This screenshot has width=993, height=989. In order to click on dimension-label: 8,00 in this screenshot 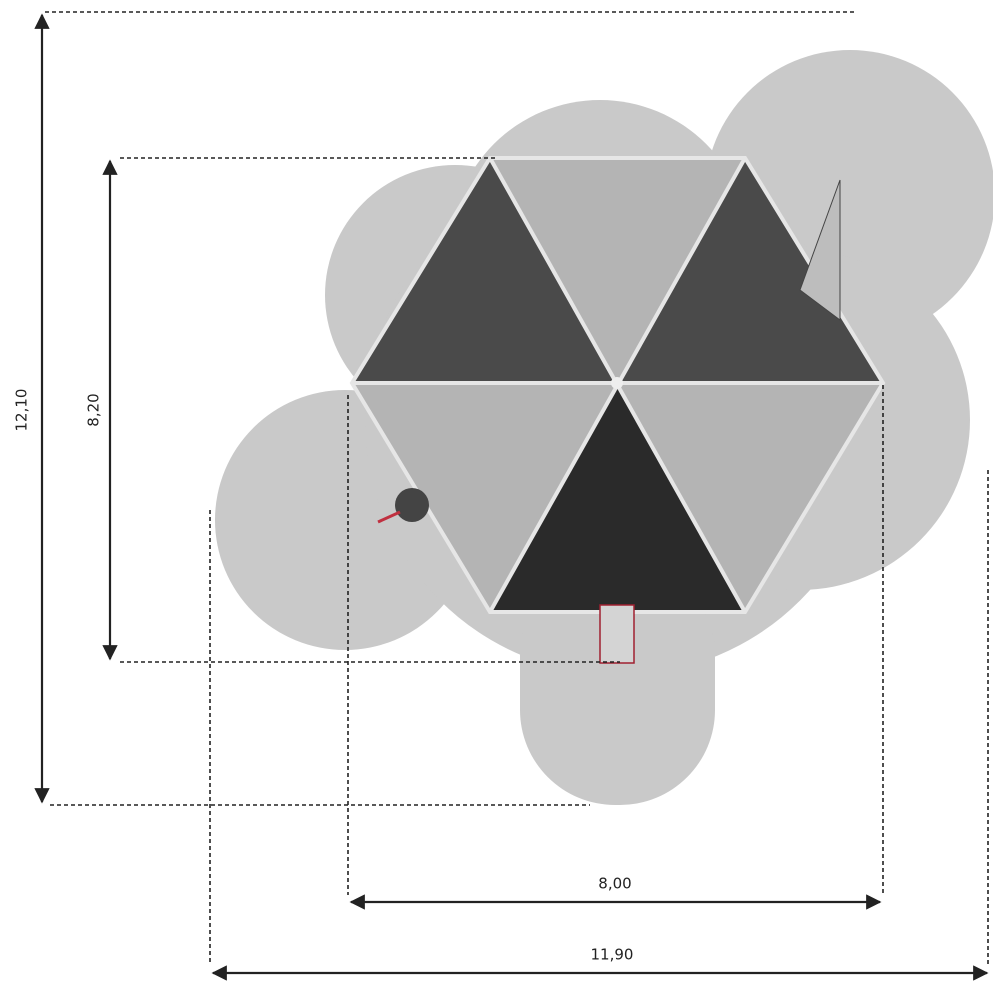, I will do `click(614, 884)`.